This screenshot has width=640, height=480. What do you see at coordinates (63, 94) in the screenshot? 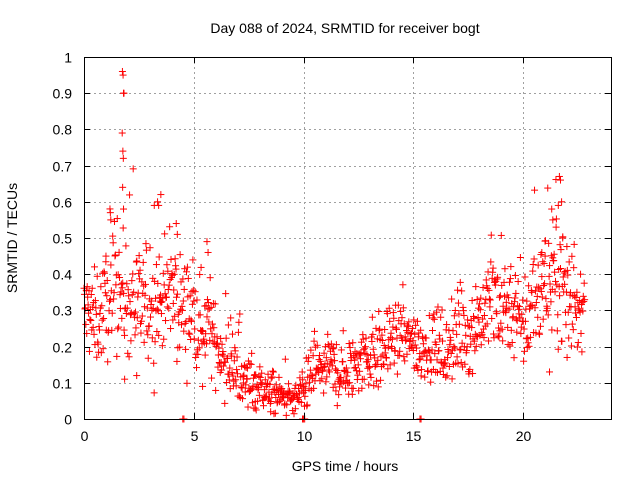
I see `y-tick-label: 0.9` at bounding box center [63, 94].